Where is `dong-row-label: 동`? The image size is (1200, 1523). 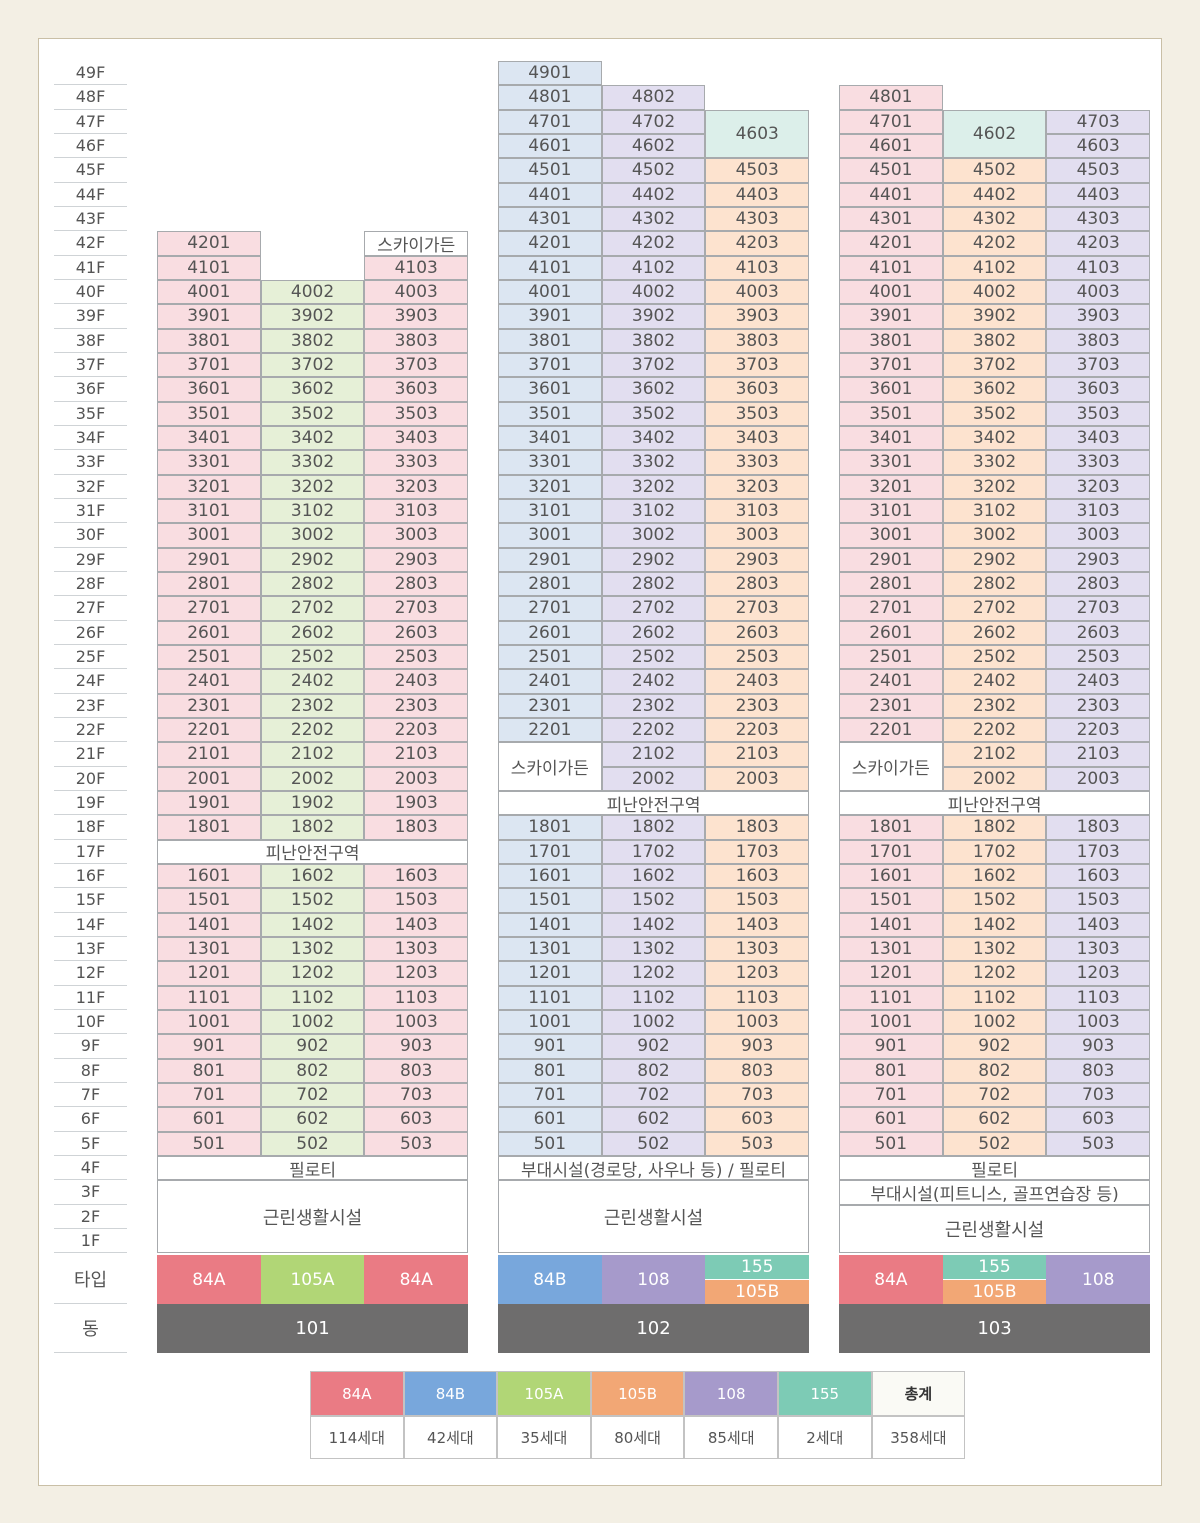
dong-row-label: 동 is located at coordinates (90, 1328).